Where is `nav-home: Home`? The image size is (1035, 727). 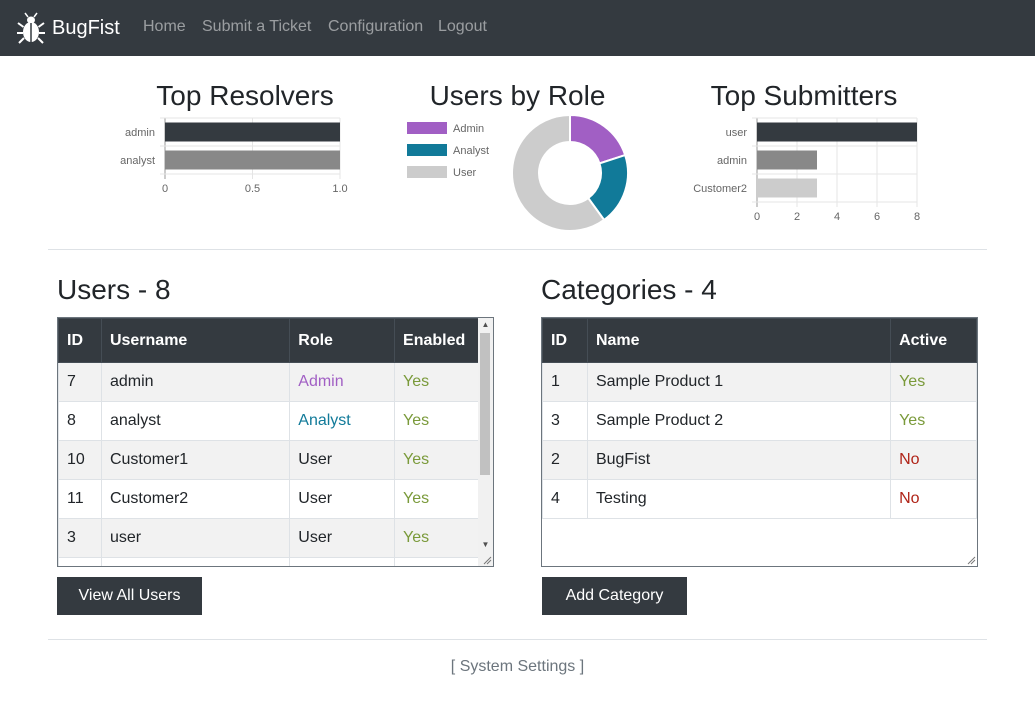 nav-home: Home is located at coordinates (164, 26).